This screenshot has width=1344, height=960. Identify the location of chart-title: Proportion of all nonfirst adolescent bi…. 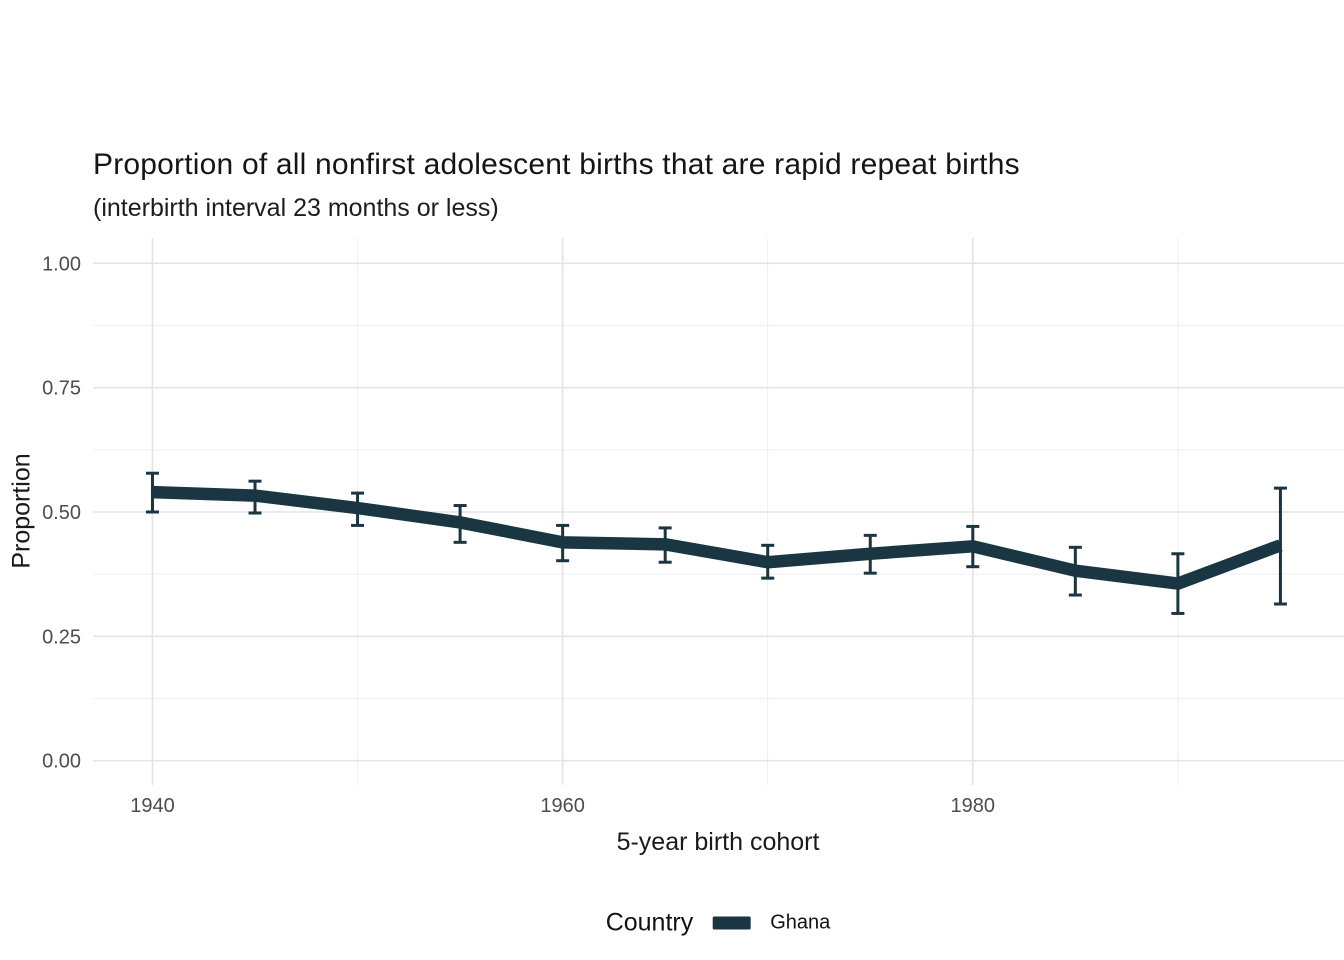
(556, 164).